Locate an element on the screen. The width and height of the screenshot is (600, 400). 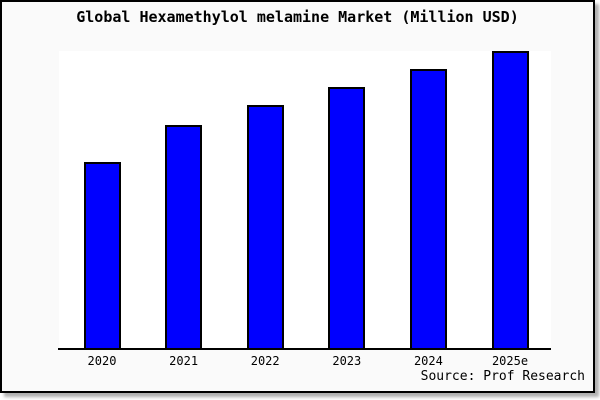
x-axis-label-2023: 2023 is located at coordinates (347, 361).